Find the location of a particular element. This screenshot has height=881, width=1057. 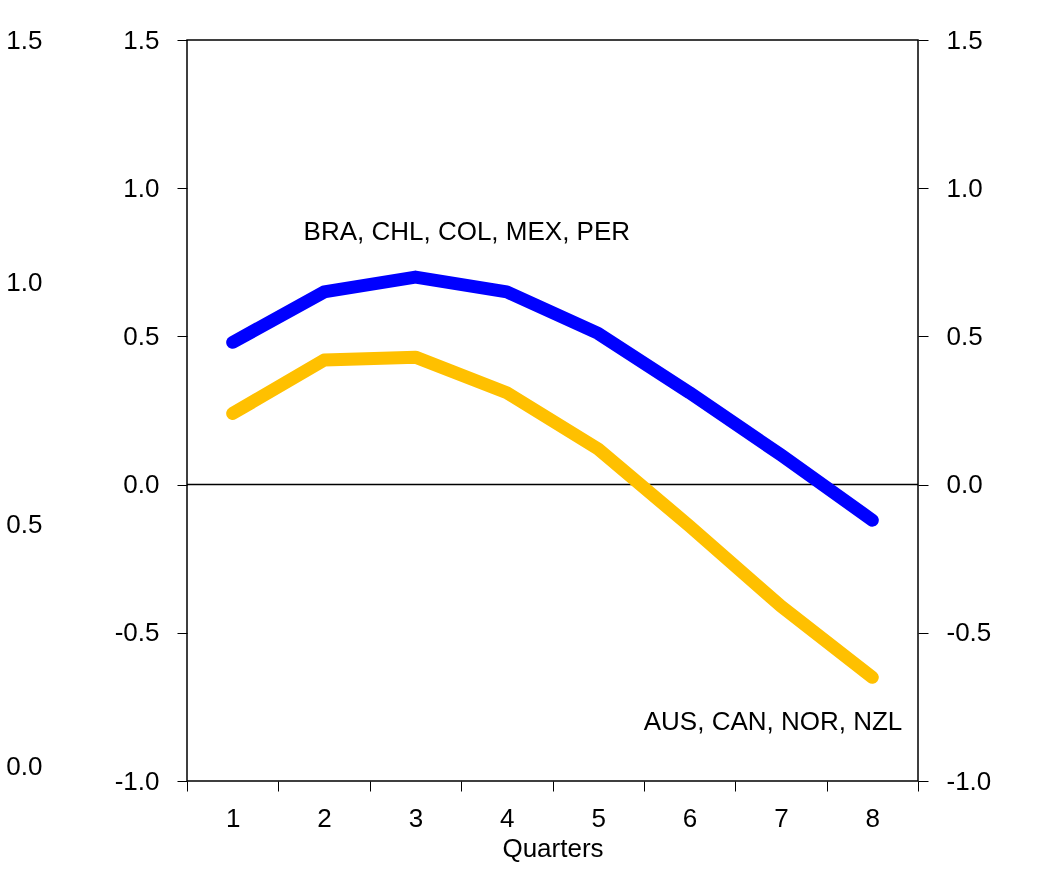

y-tick-label: -0.5 is located at coordinates (137, 632).